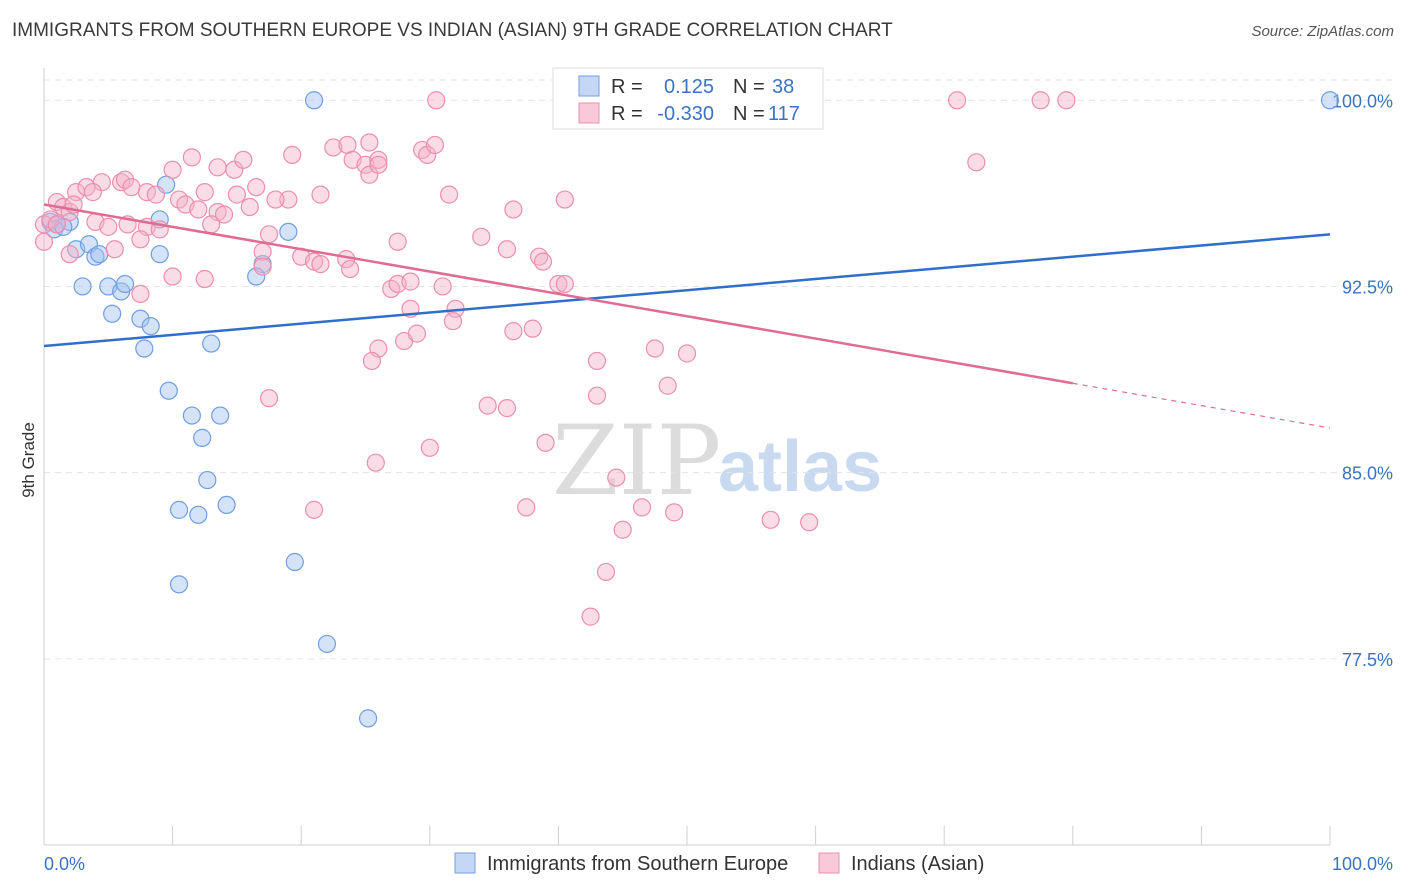 The width and height of the screenshot is (1406, 892). Describe the element at coordinates (829, 863) in the screenshot. I see `bottom-legend-swatch-pink` at that location.